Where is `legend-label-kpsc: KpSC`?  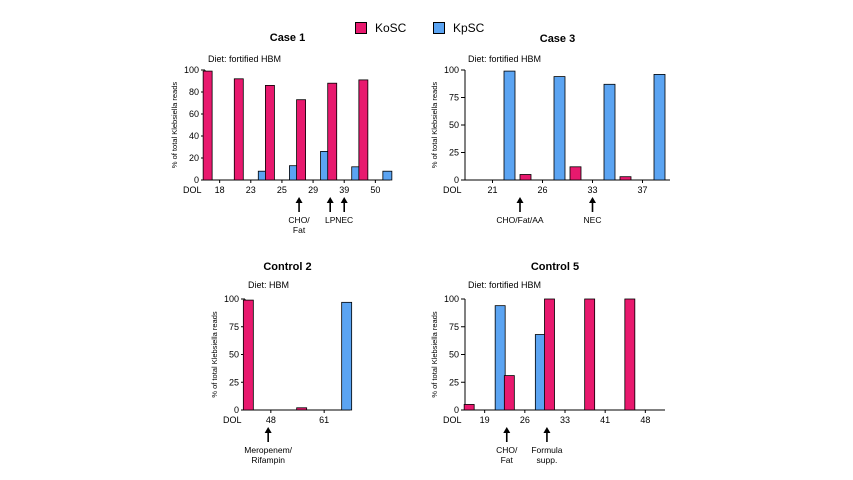
legend-label-kpsc: KpSC is located at coordinates (469, 28).